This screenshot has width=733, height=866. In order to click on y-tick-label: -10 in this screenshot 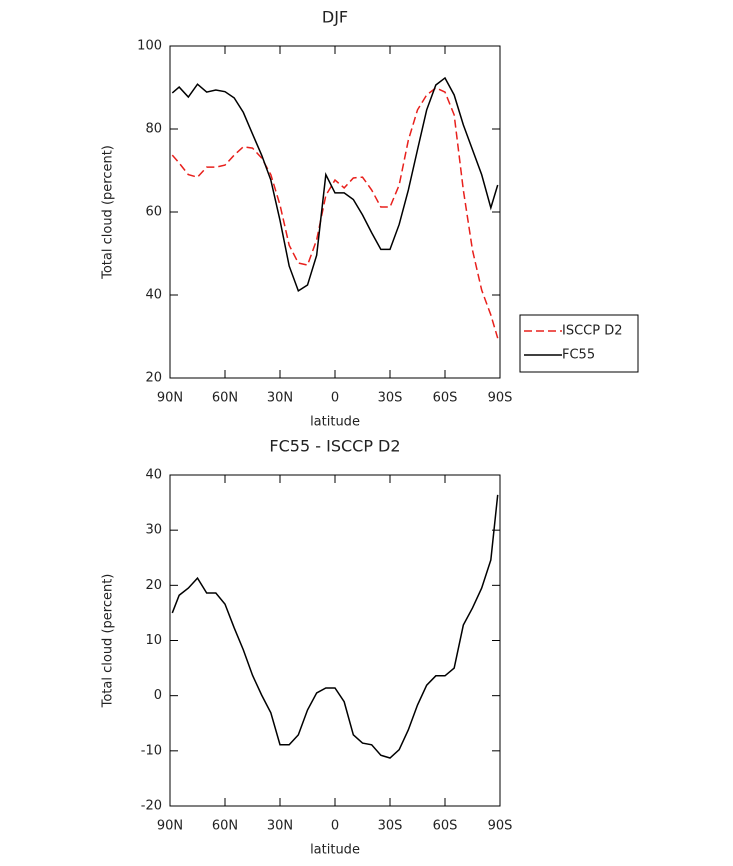, I will do `click(151, 750)`.